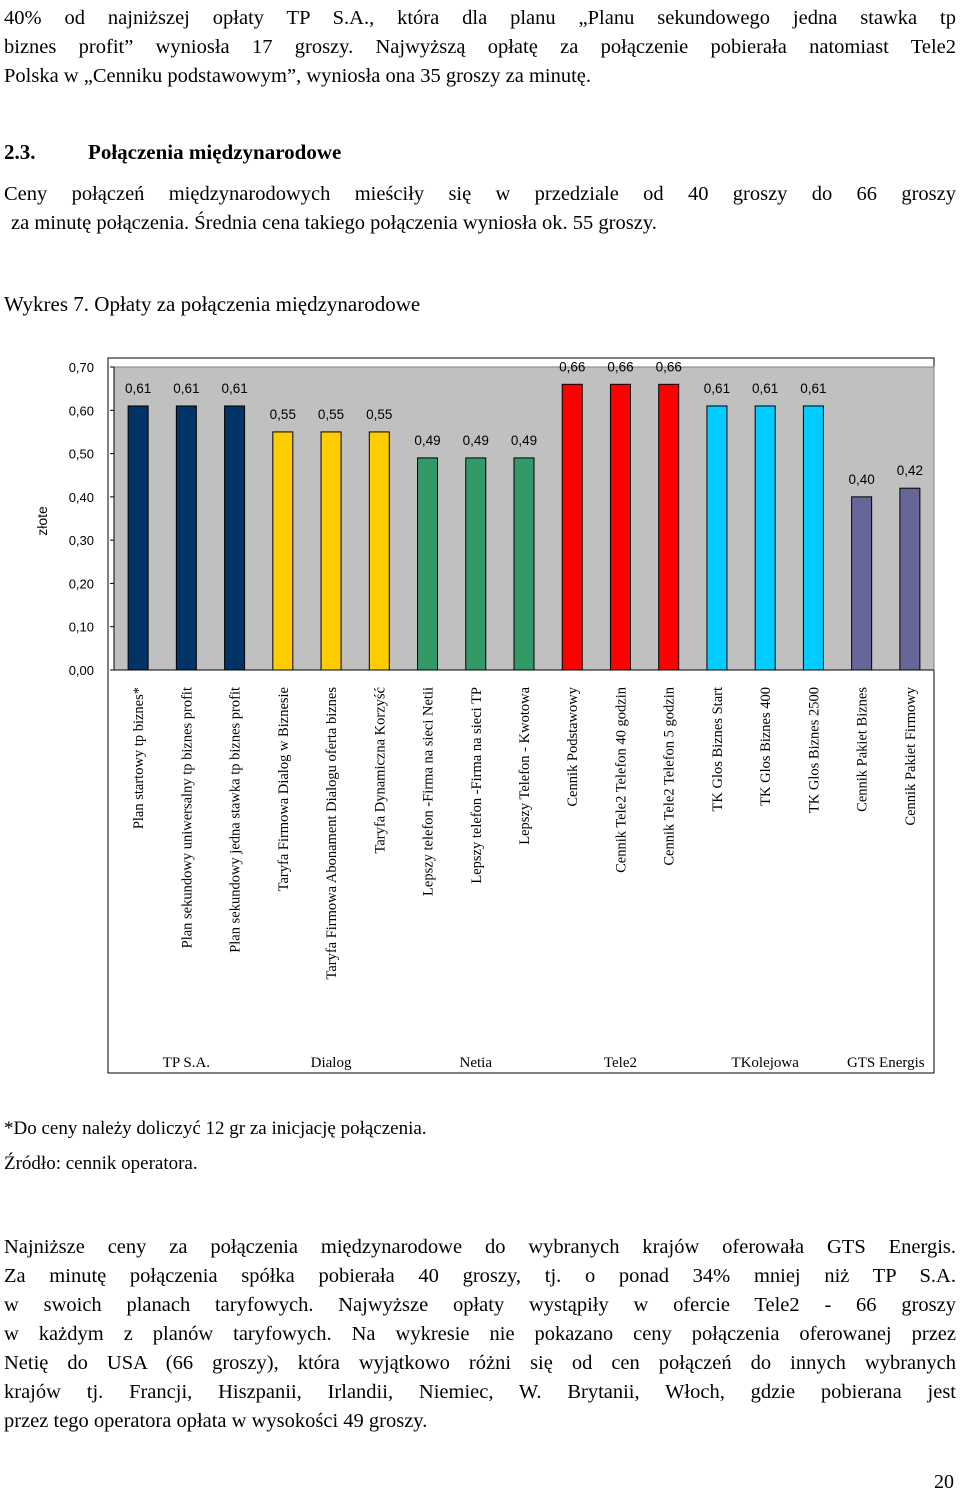 The height and width of the screenshot is (1496, 960). Describe the element at coordinates (186, 1063) in the screenshot. I see `group-label: TP S.A.` at that location.